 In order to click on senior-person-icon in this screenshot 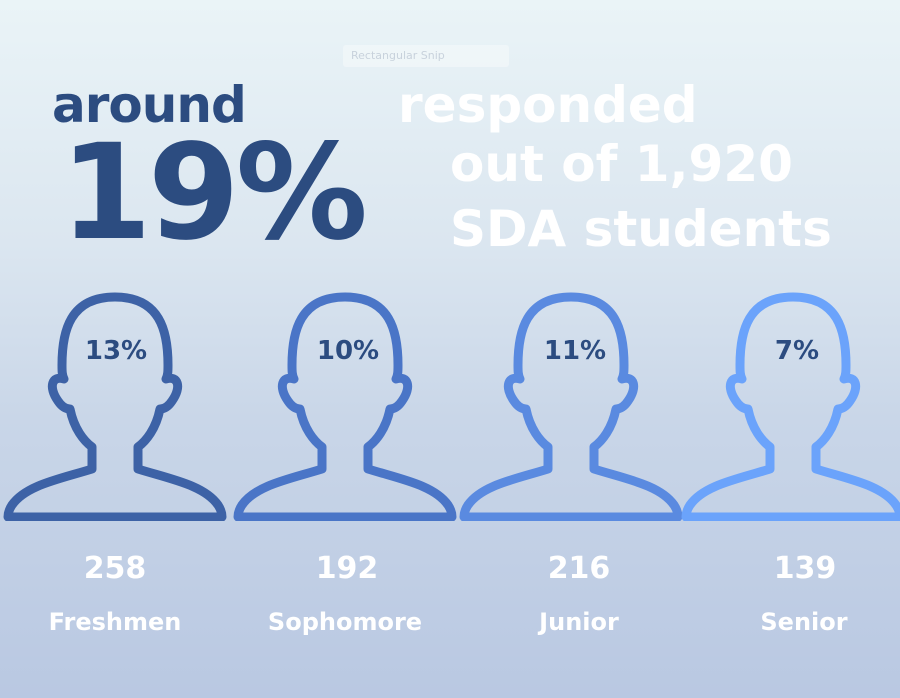, I will do `click(789, 402)`.